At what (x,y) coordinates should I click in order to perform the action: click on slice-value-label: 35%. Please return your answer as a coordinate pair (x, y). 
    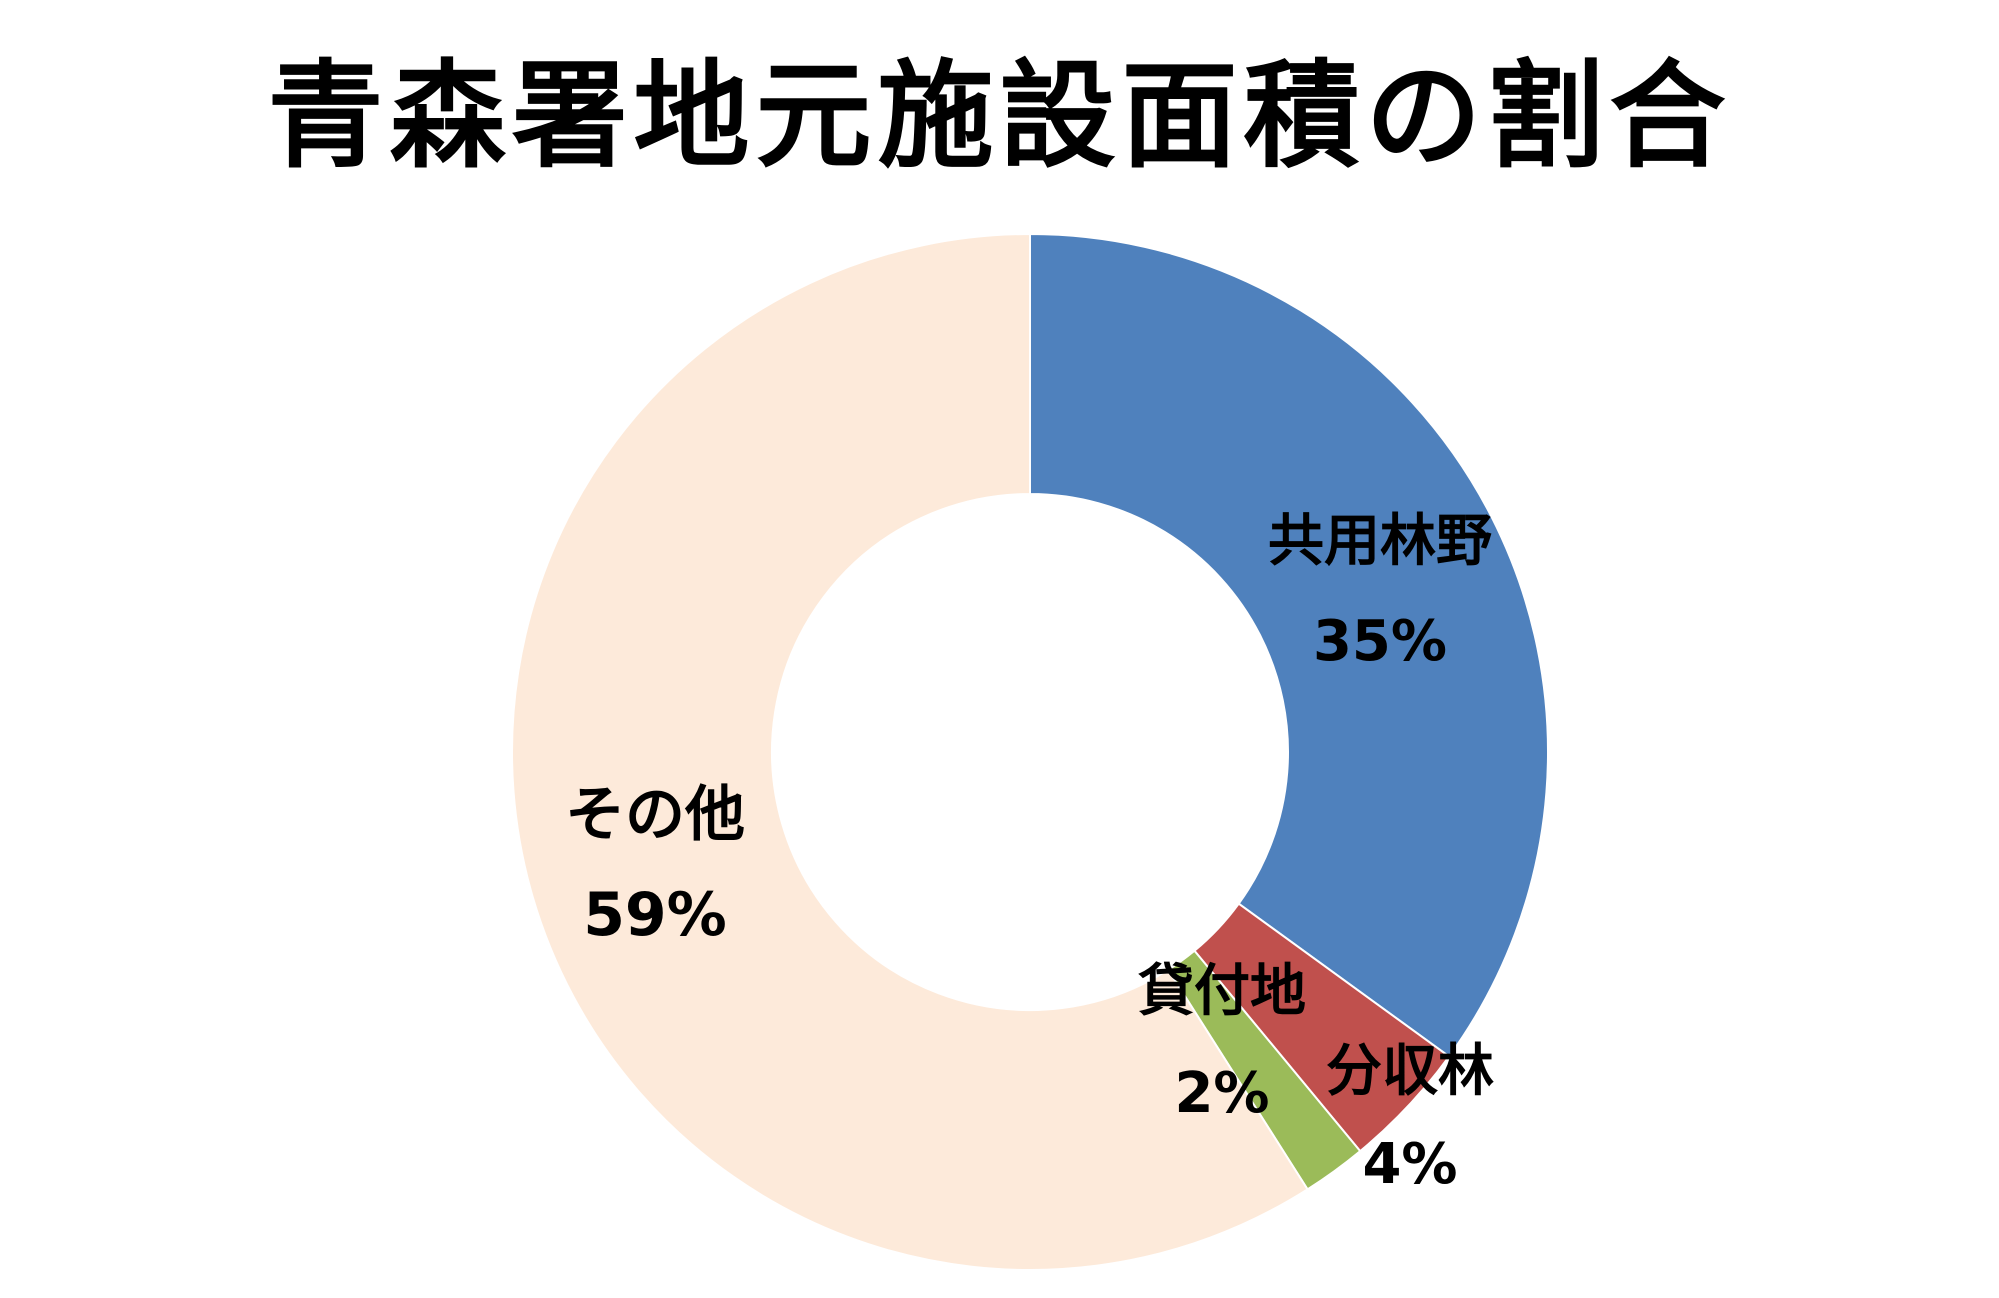
    Looking at the image, I should click on (1380, 641).